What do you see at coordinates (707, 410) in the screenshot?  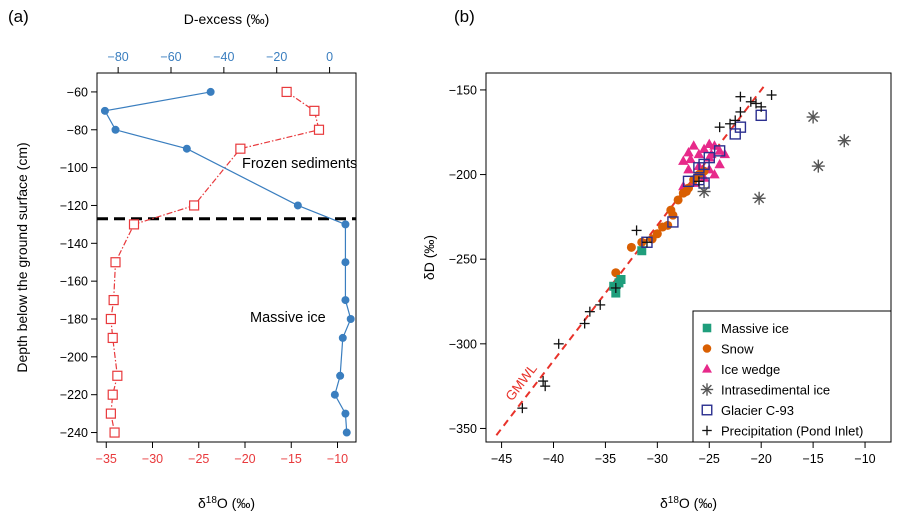 I see `legend-marker-glacier` at bounding box center [707, 410].